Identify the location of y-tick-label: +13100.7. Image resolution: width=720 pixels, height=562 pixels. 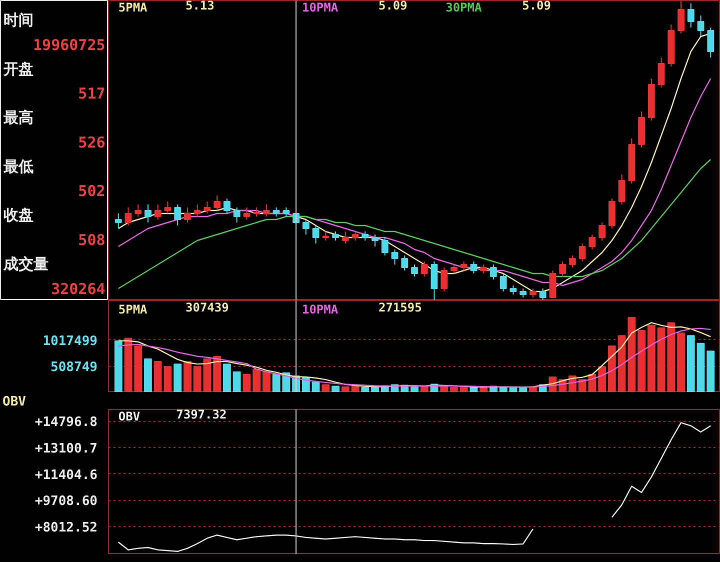
(66, 448).